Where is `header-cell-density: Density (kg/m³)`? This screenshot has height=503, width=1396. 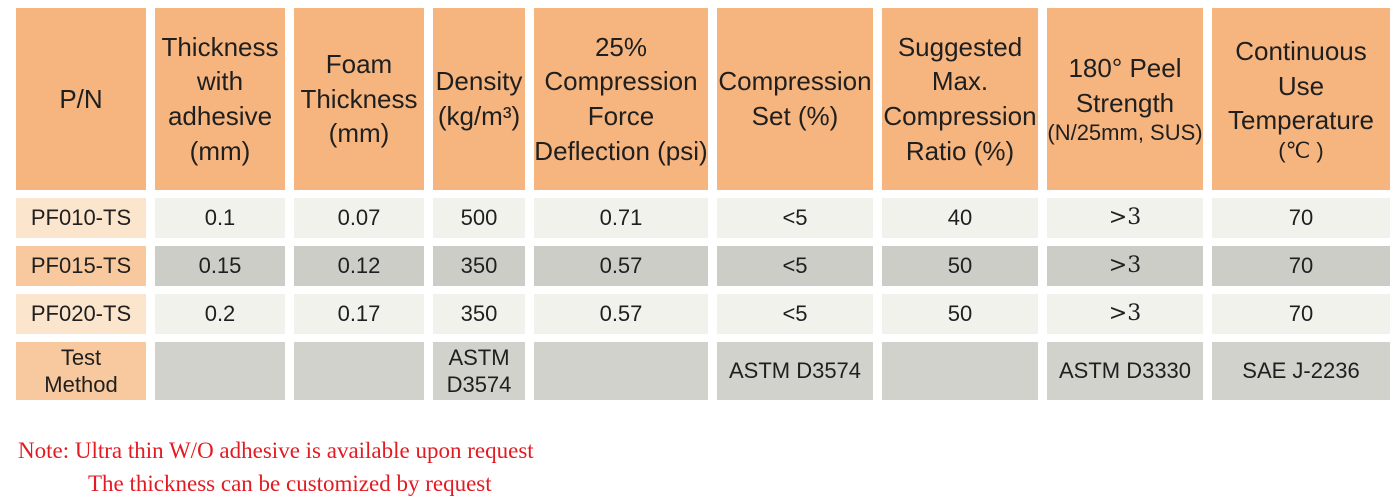 header-cell-density: Density (kg/m³) is located at coordinates (479, 99).